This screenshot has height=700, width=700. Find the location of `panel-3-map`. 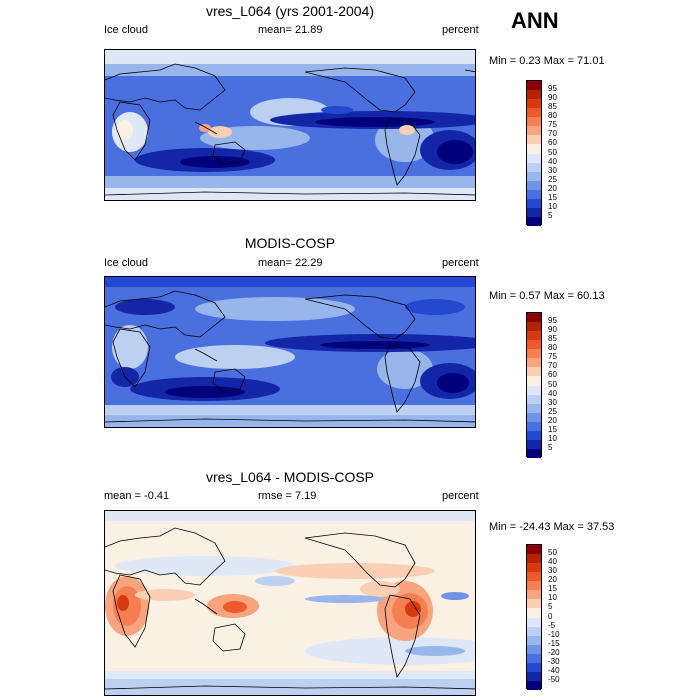

panel-3-map is located at coordinates (290, 603).